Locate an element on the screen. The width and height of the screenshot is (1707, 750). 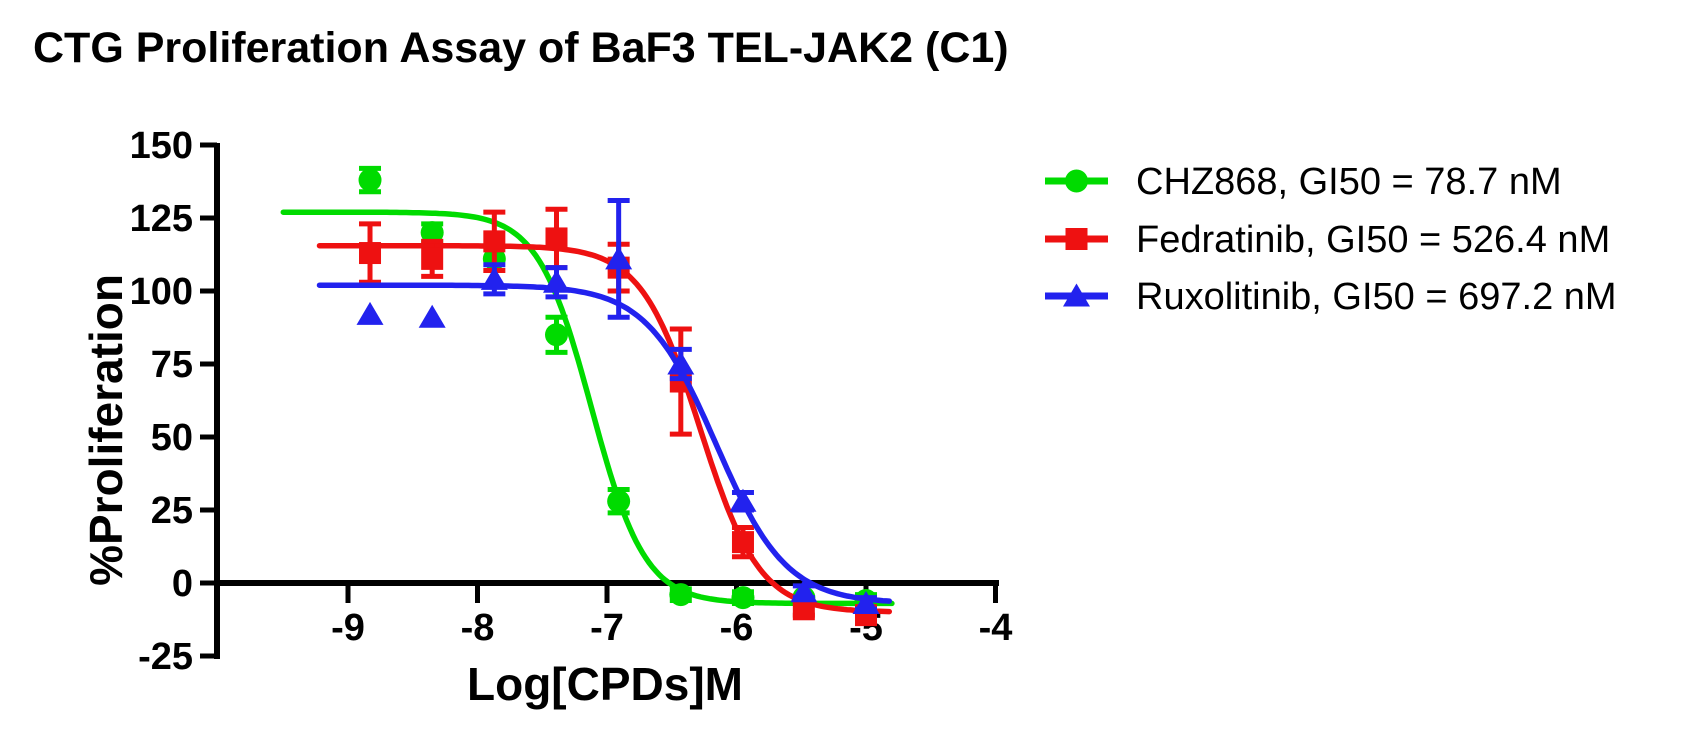
legend-item-Ruxolitinib: Ruxolitinib, GI50 = 697.2 nM is located at coordinates (1331, 297).